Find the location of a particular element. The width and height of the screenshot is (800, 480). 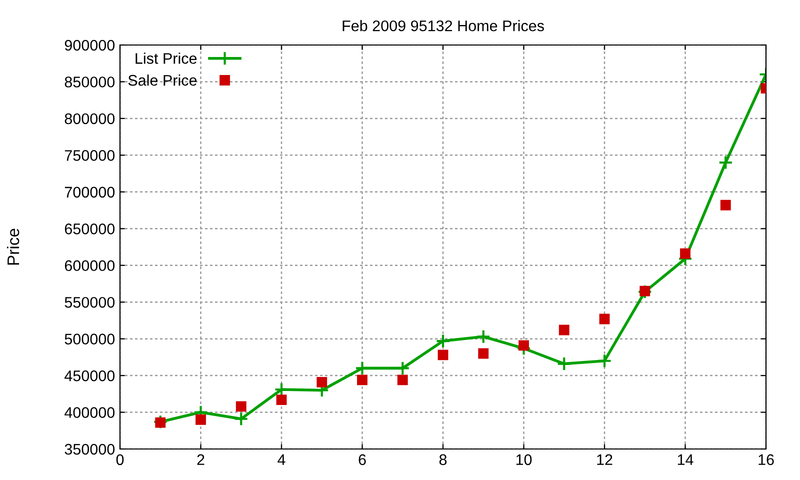

x-tick-label: 10 is located at coordinates (524, 460).